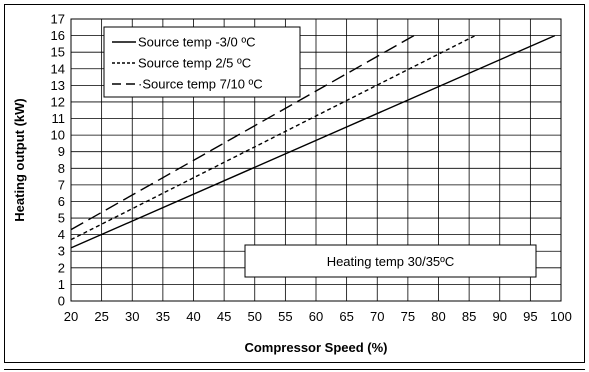  Describe the element at coordinates (315, 347) in the screenshot. I see `x-axis-title: Compressor Speed (%)` at that location.